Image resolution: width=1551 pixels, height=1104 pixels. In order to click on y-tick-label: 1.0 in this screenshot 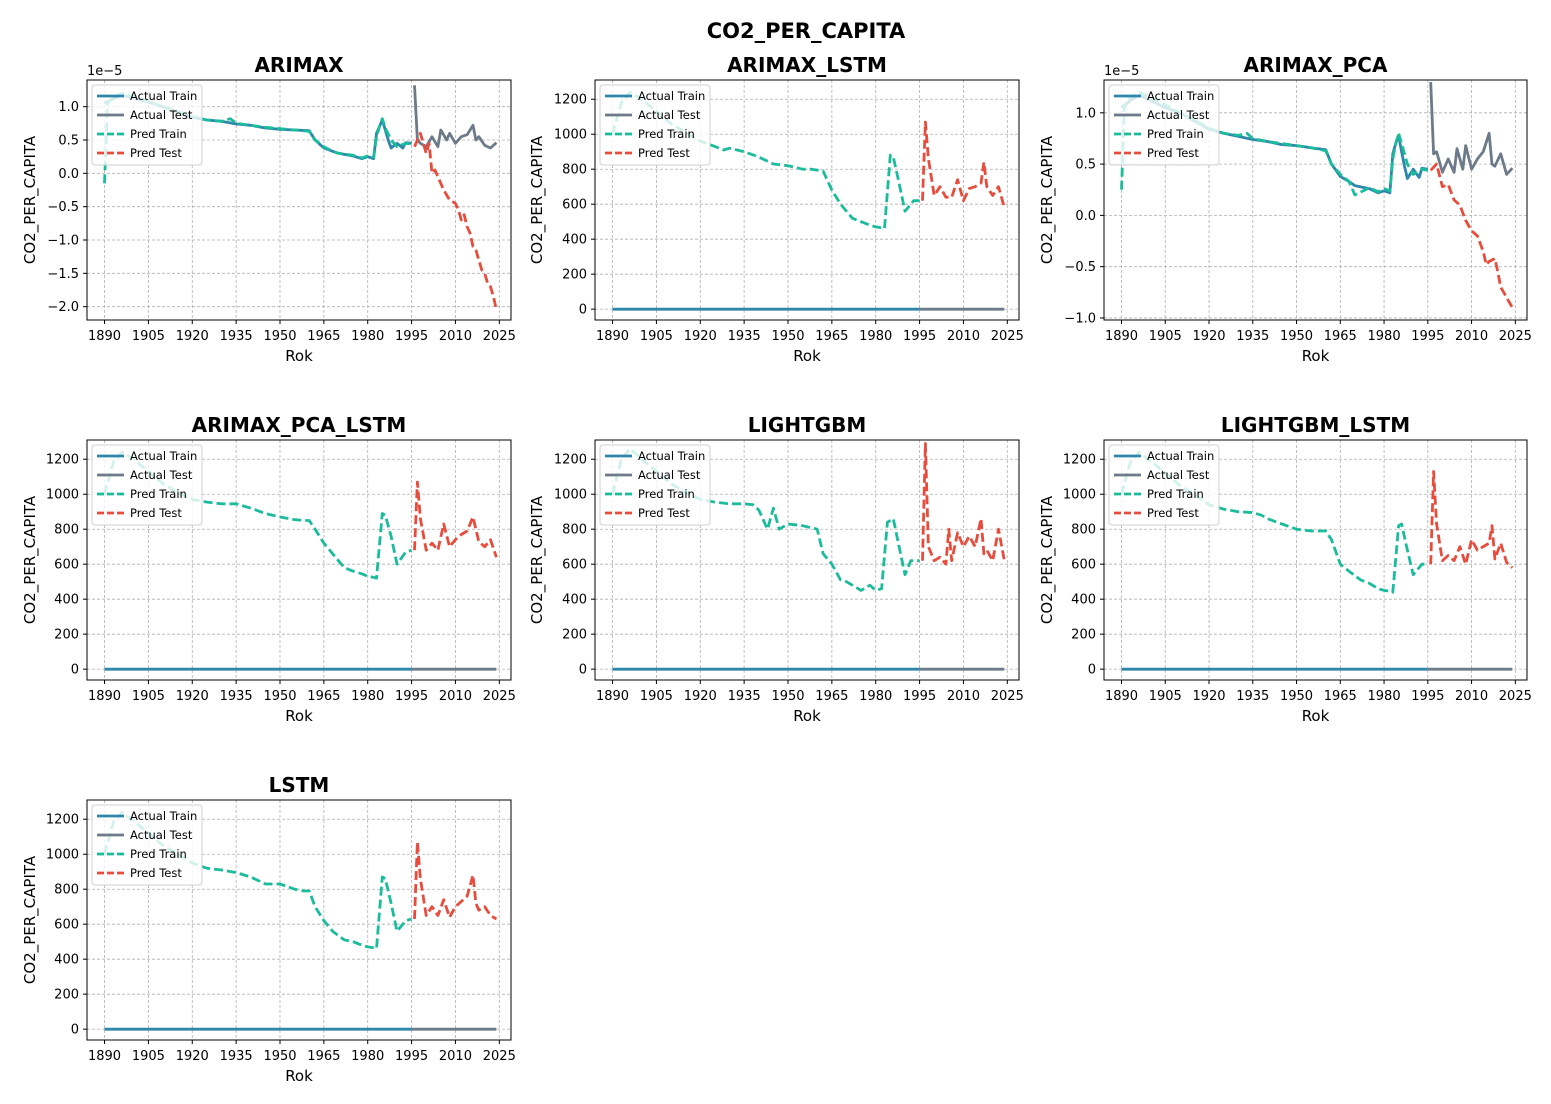, I will do `click(68, 107)`.